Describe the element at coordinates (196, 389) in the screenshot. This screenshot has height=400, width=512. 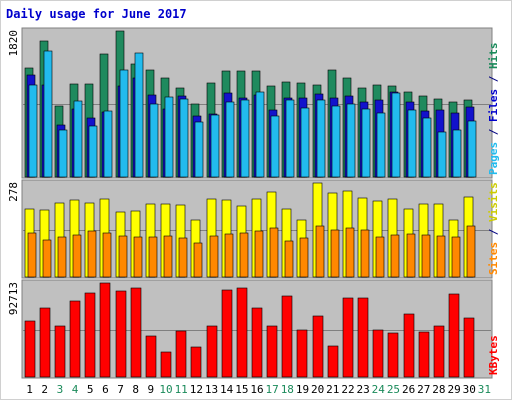
I see `day-label-12: 12` at that location.